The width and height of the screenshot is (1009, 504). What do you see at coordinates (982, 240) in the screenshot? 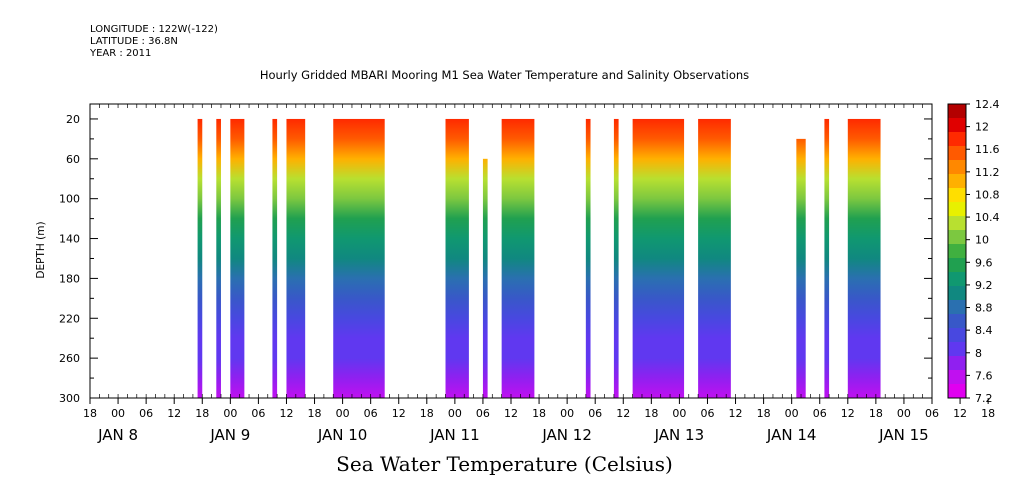
I see `colorbar-tick-label: 10` at bounding box center [982, 240].